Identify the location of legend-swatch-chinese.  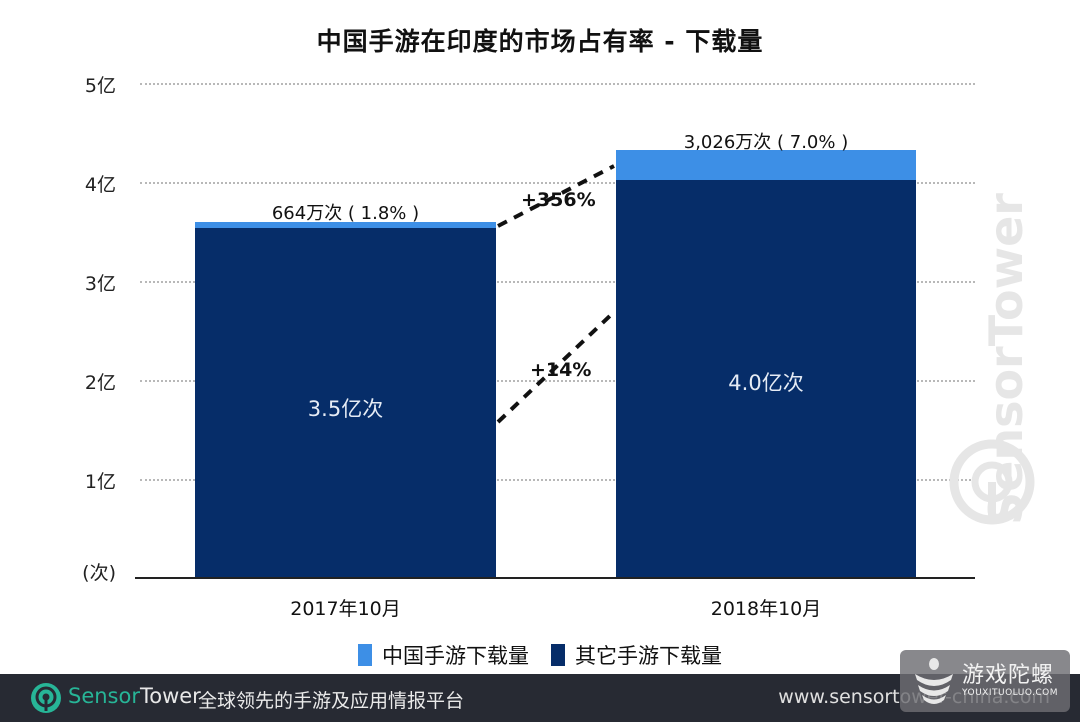
(365, 655).